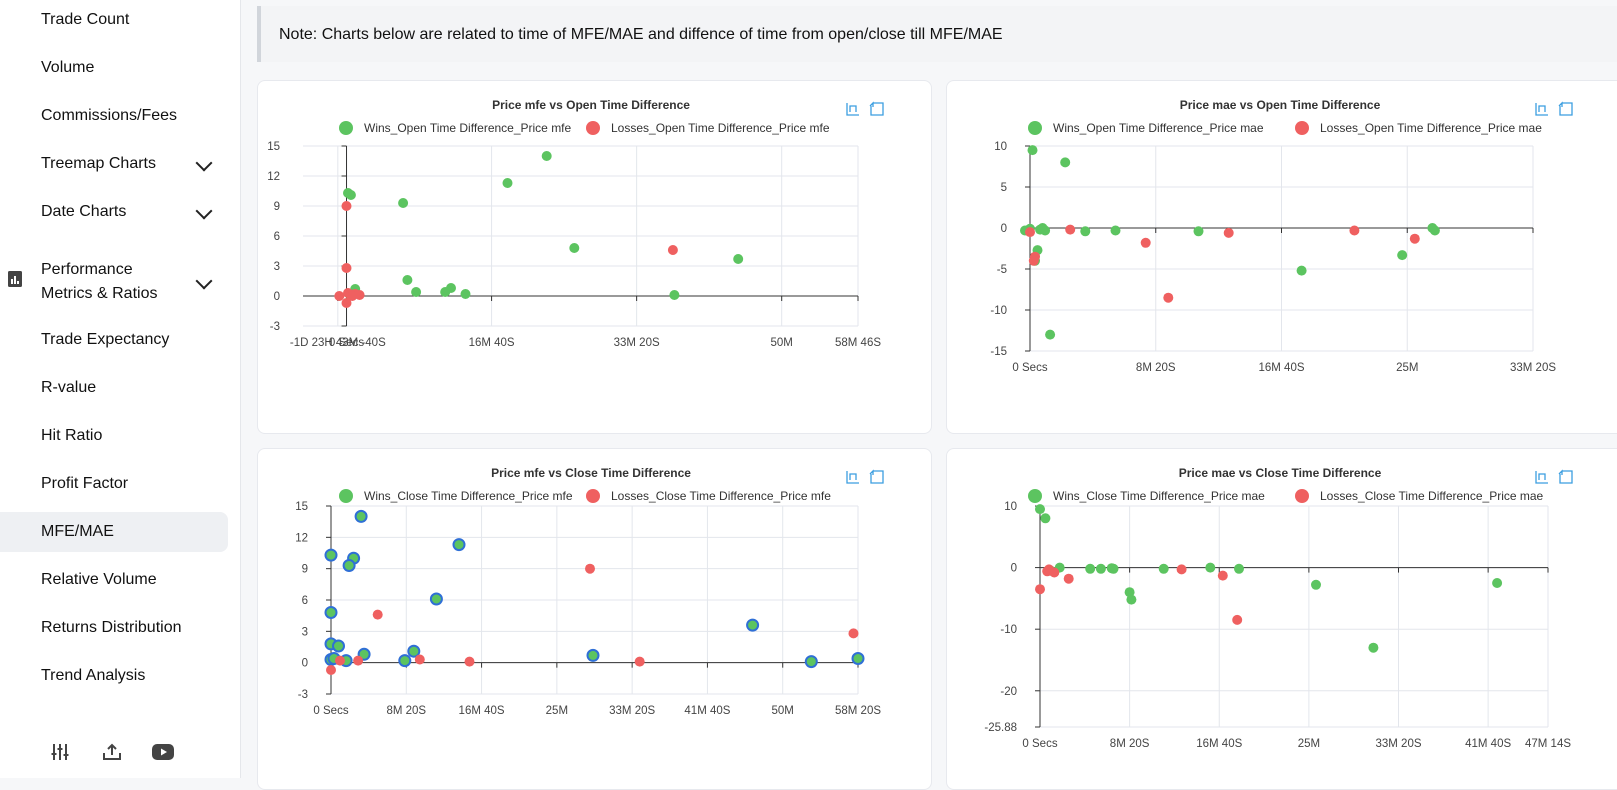 The image size is (1617, 790). Describe the element at coordinates (114, 628) in the screenshot. I see `sidebar-item-returns-distribution: Returns Distribution` at that location.